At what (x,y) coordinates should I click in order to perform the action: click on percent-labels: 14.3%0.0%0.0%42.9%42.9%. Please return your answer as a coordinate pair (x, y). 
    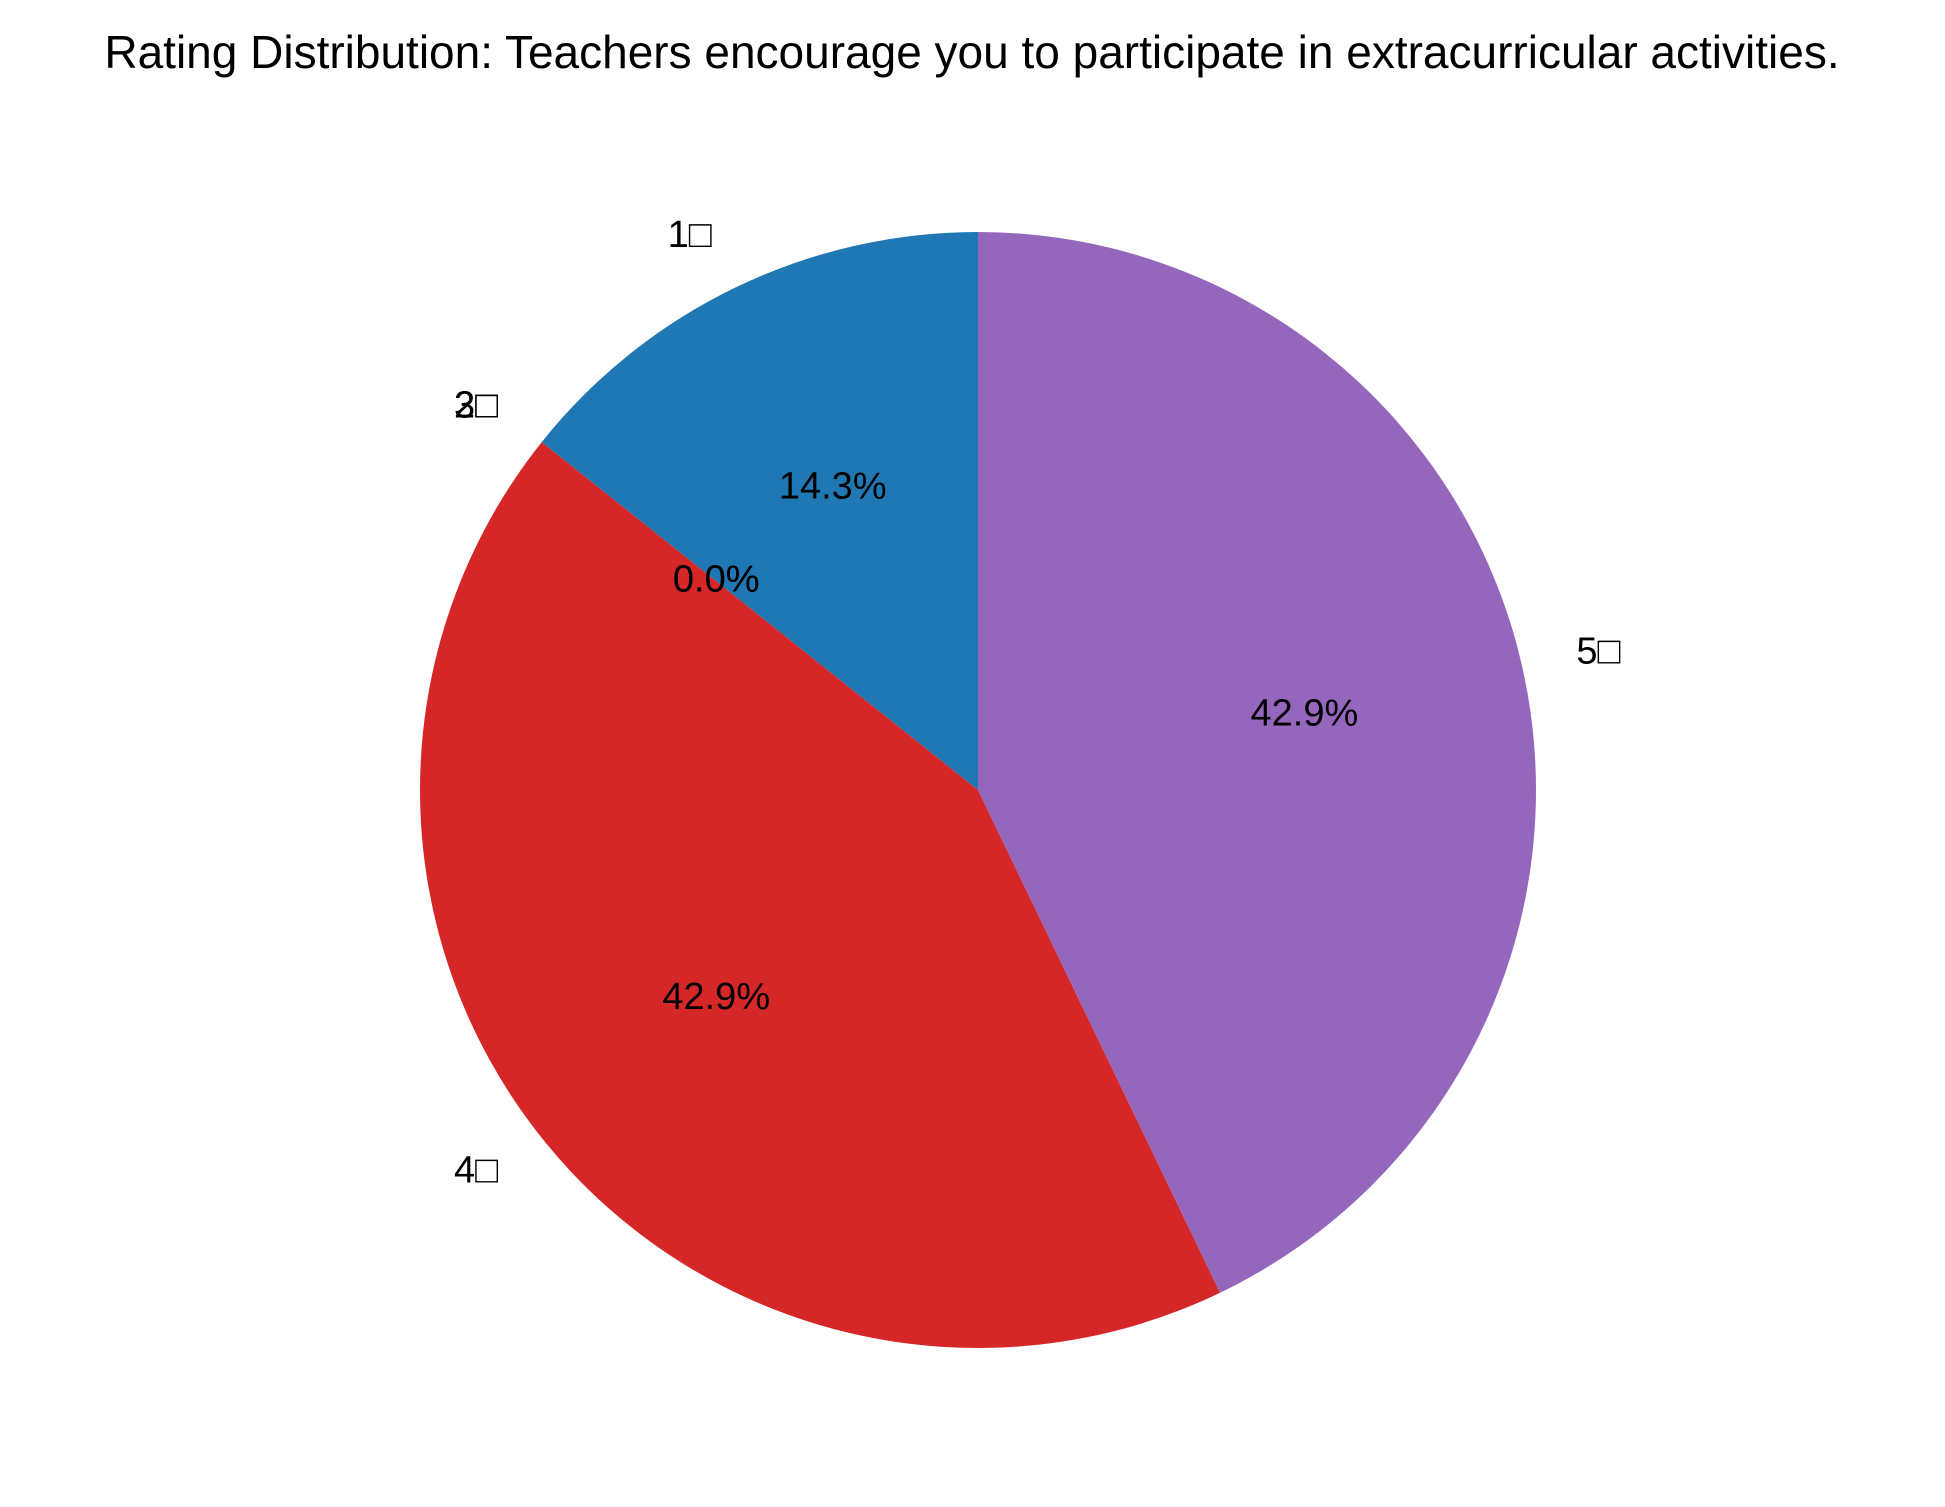
    Looking at the image, I should click on (1010, 741).